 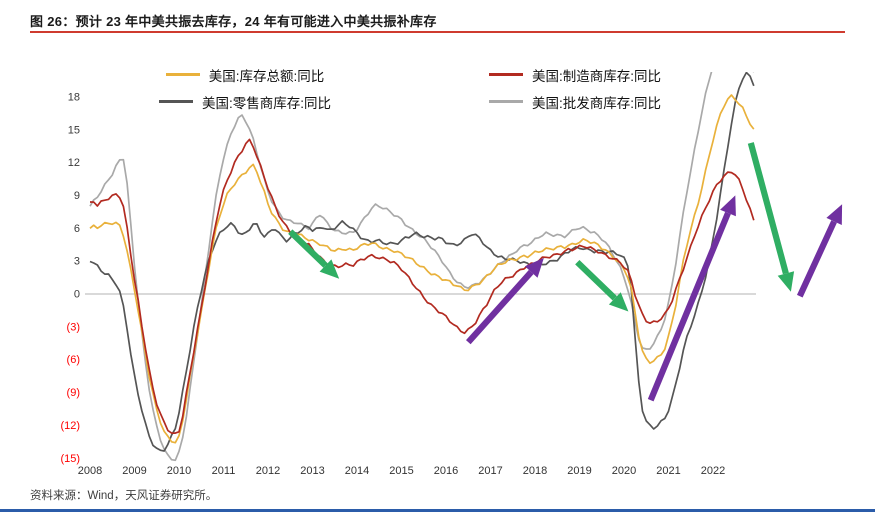 I want to click on svg-text: (6), so click(x=73, y=360).